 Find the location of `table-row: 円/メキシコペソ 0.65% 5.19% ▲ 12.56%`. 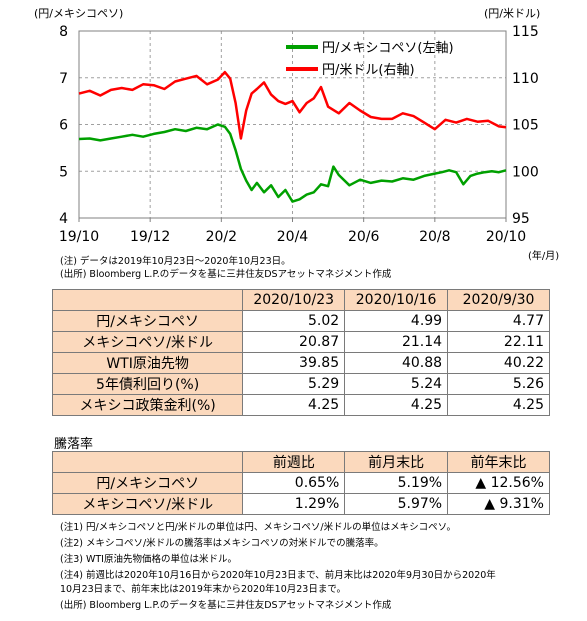

table-row: 円/メキシコペソ 0.65% 5.19% ▲ 12.56% is located at coordinates (300, 483).